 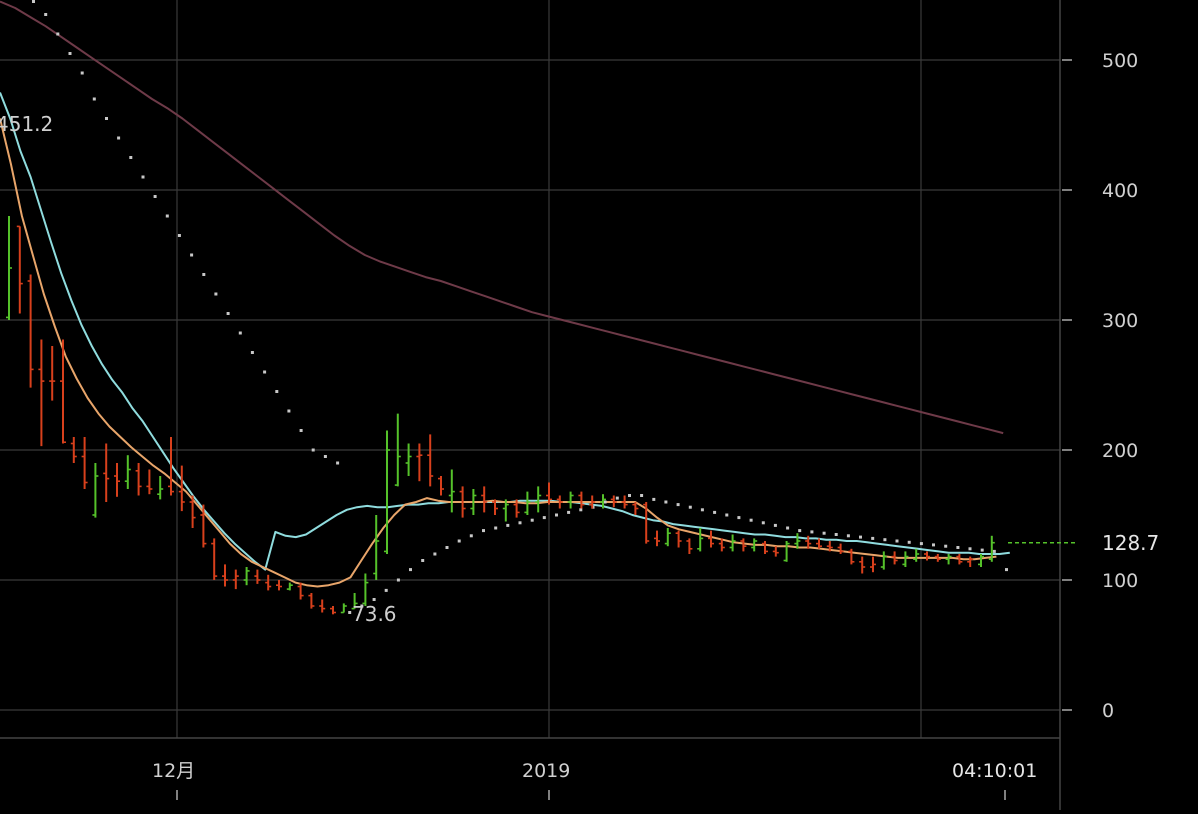 What do you see at coordinates (1120, 581) in the screenshot?
I see `y-tick-label: 100` at bounding box center [1120, 581].